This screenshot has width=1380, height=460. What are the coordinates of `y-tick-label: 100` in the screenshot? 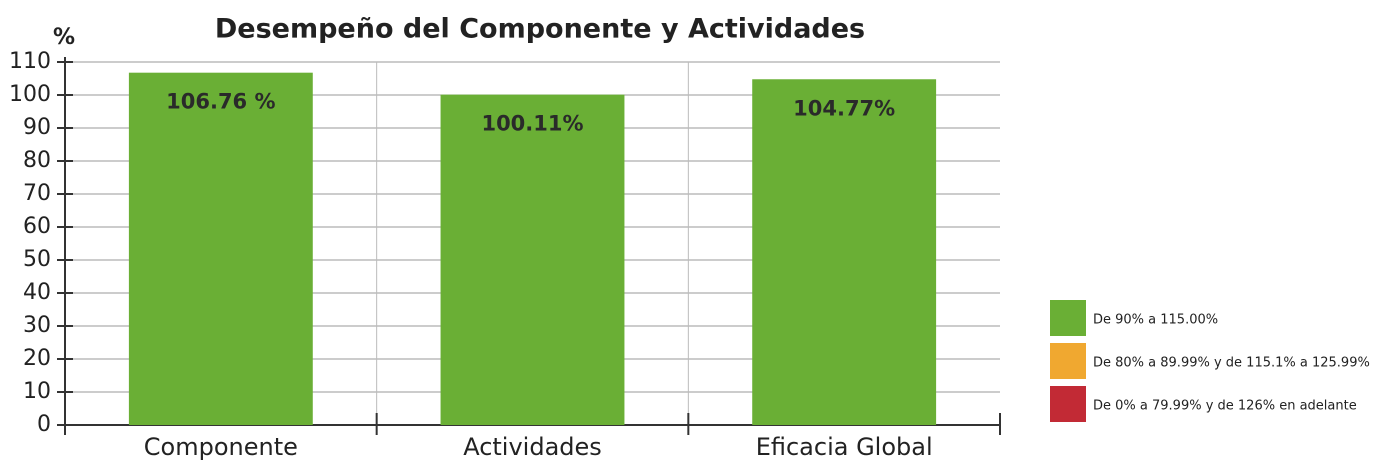 It's located at (30, 94).